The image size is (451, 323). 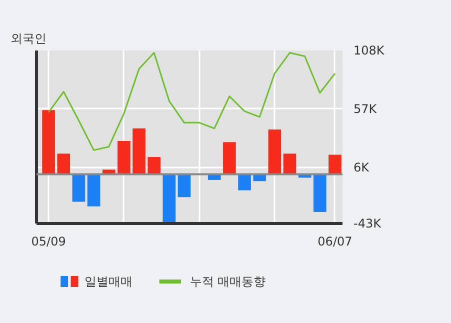 What do you see at coordinates (368, 223) in the screenshot?
I see `y-tick-label: -43K` at bounding box center [368, 223].